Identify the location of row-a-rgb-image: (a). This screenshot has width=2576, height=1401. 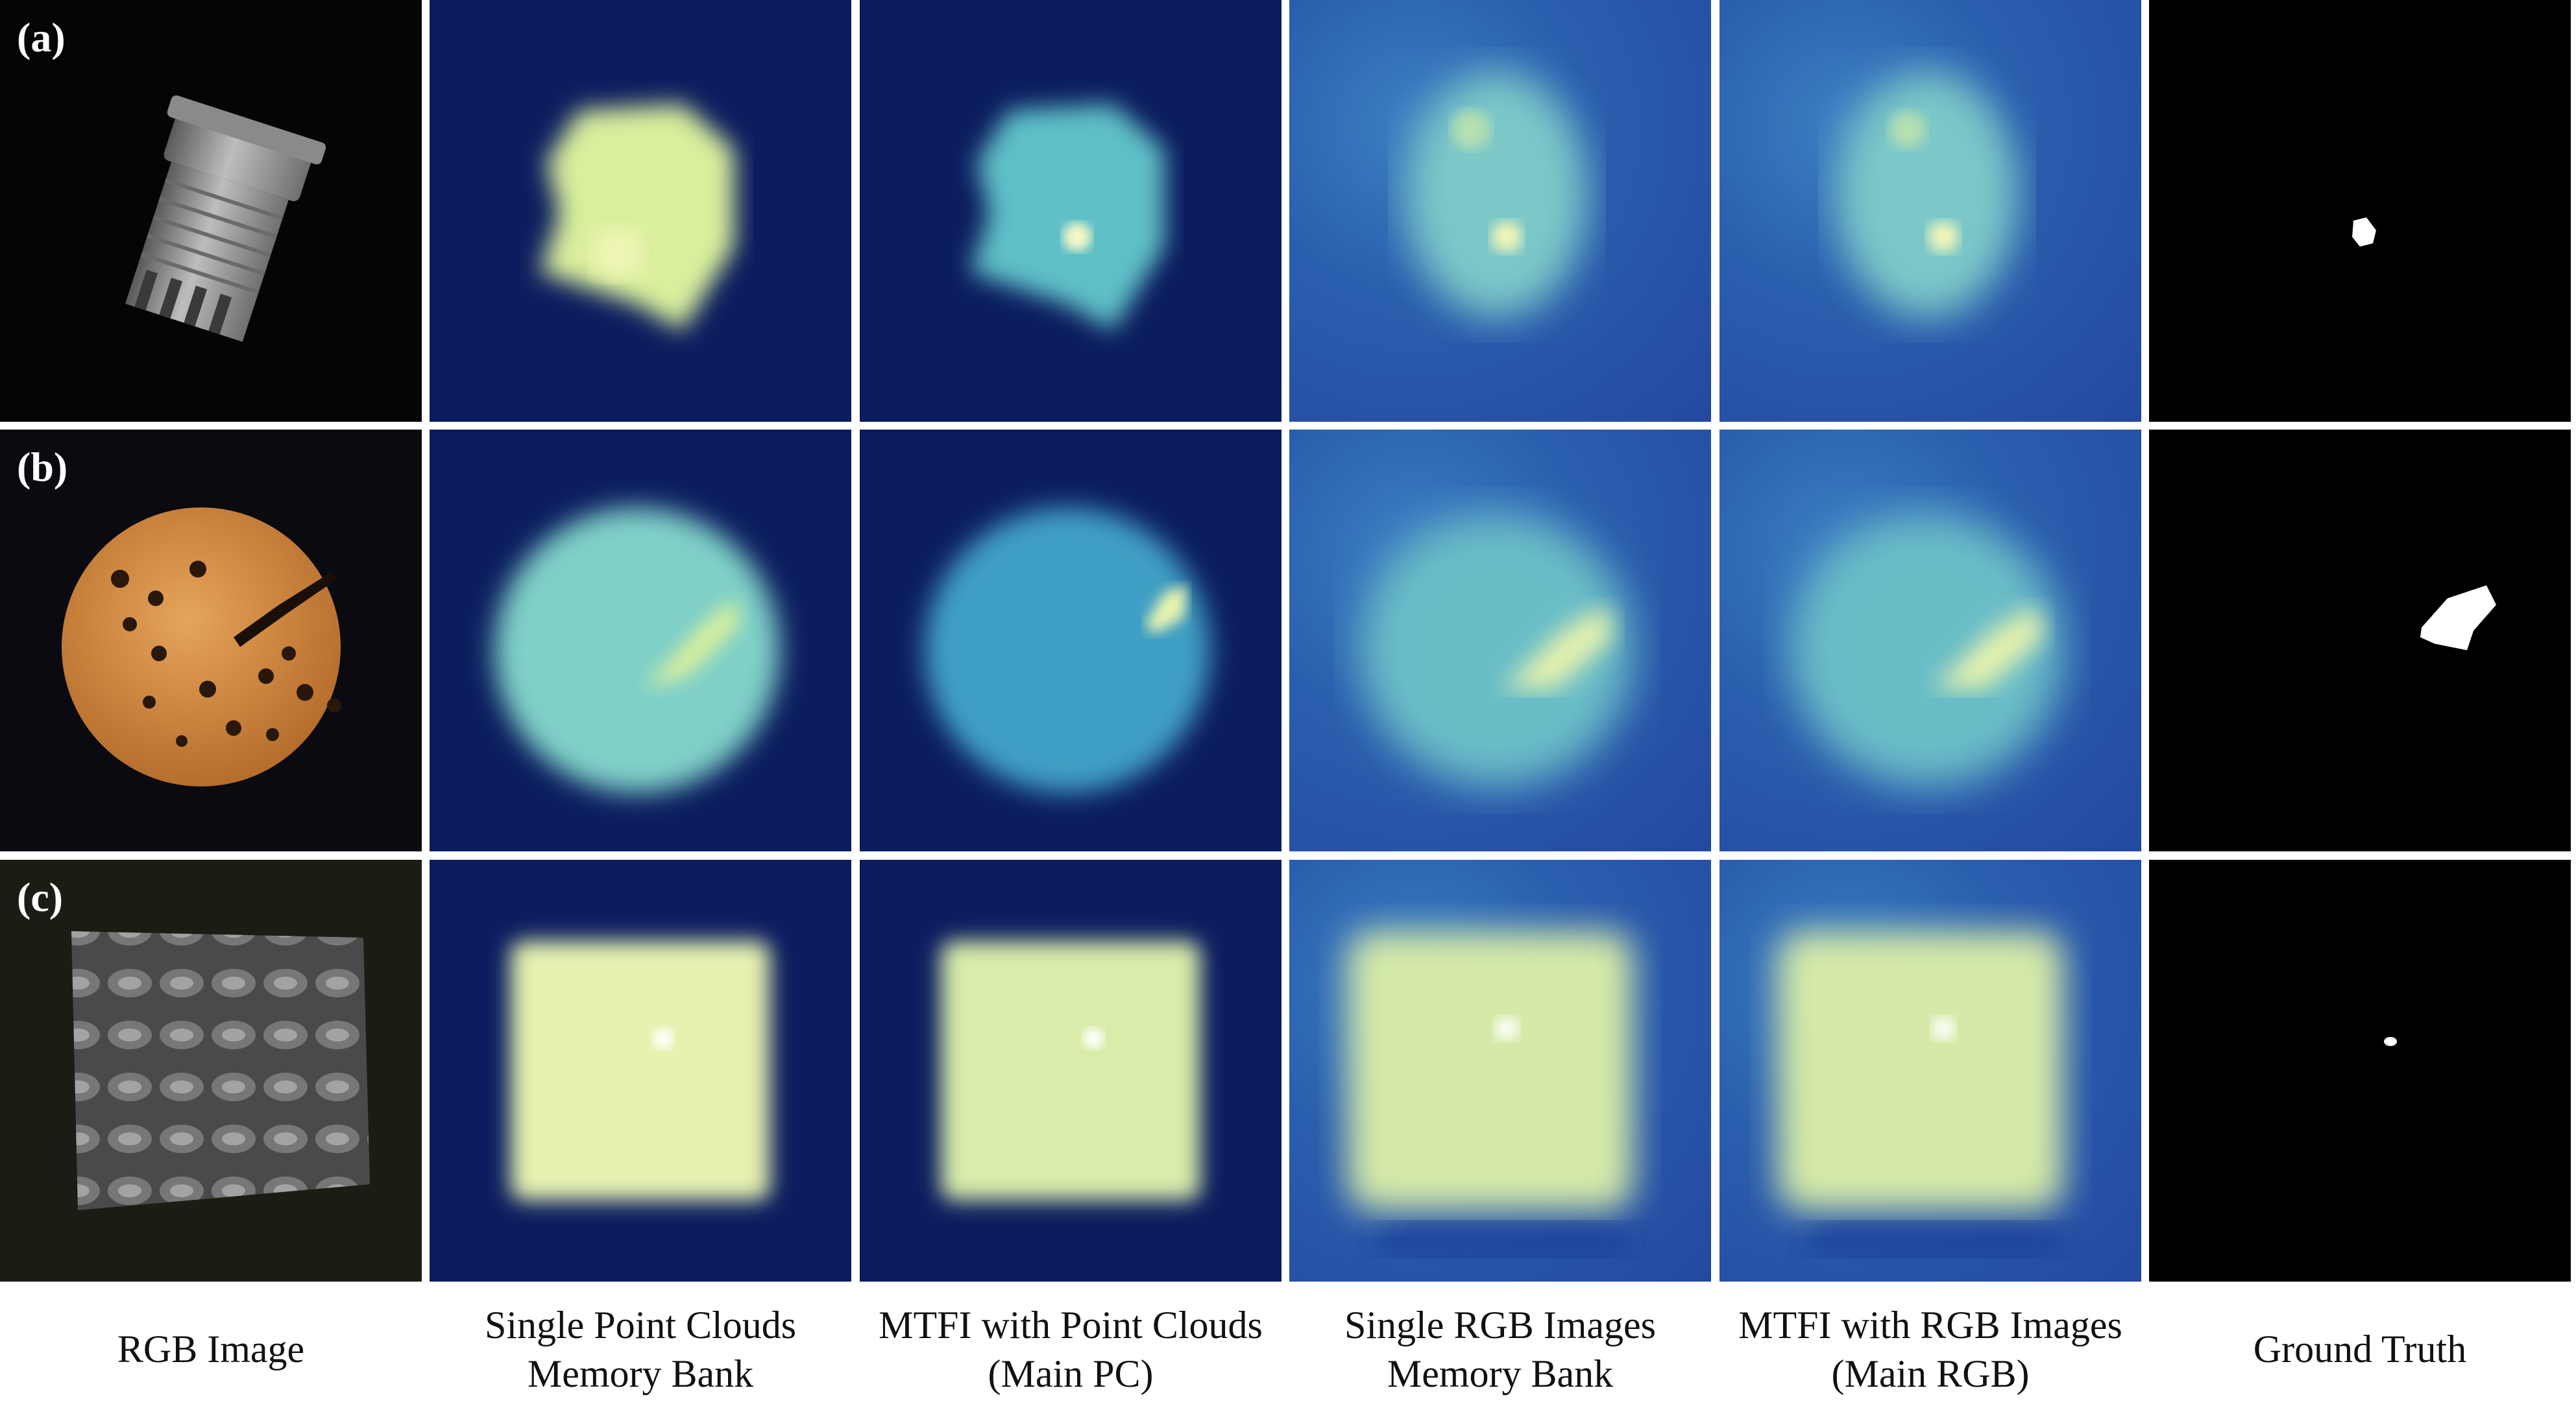
(211, 211).